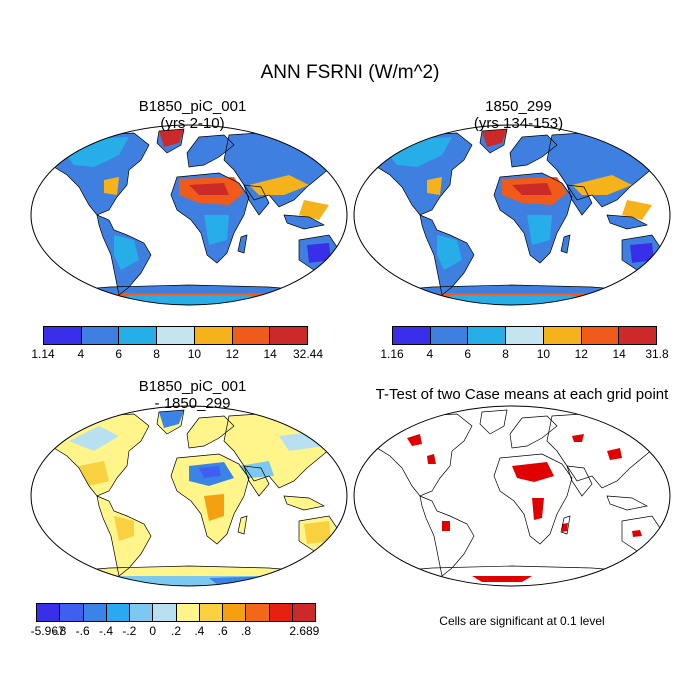  I want to click on colorbar-tick-label: .2, so click(176, 631).